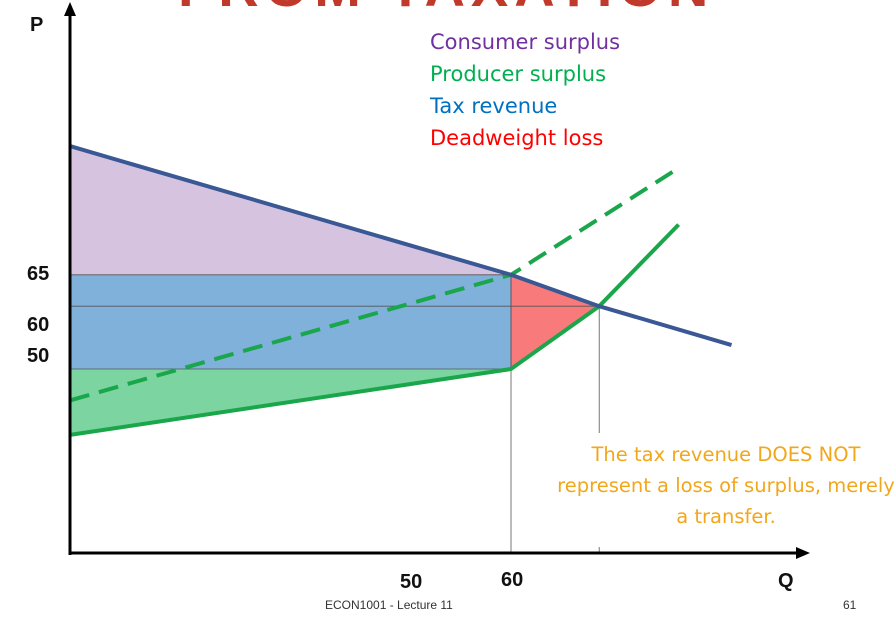 The height and width of the screenshot is (630, 895). Describe the element at coordinates (525, 42) in the screenshot. I see `legend-item-consumer-surplus: Consumer surplus` at that location.